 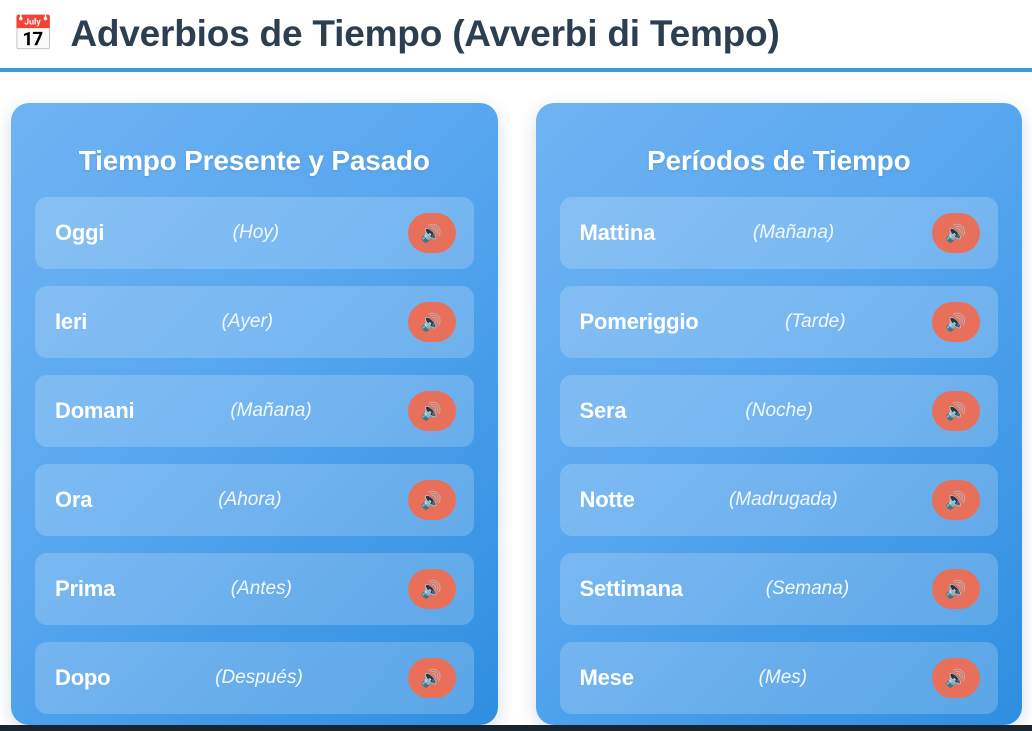 What do you see at coordinates (639, 321) in the screenshot?
I see `word-italian: Pomeriggio` at bounding box center [639, 321].